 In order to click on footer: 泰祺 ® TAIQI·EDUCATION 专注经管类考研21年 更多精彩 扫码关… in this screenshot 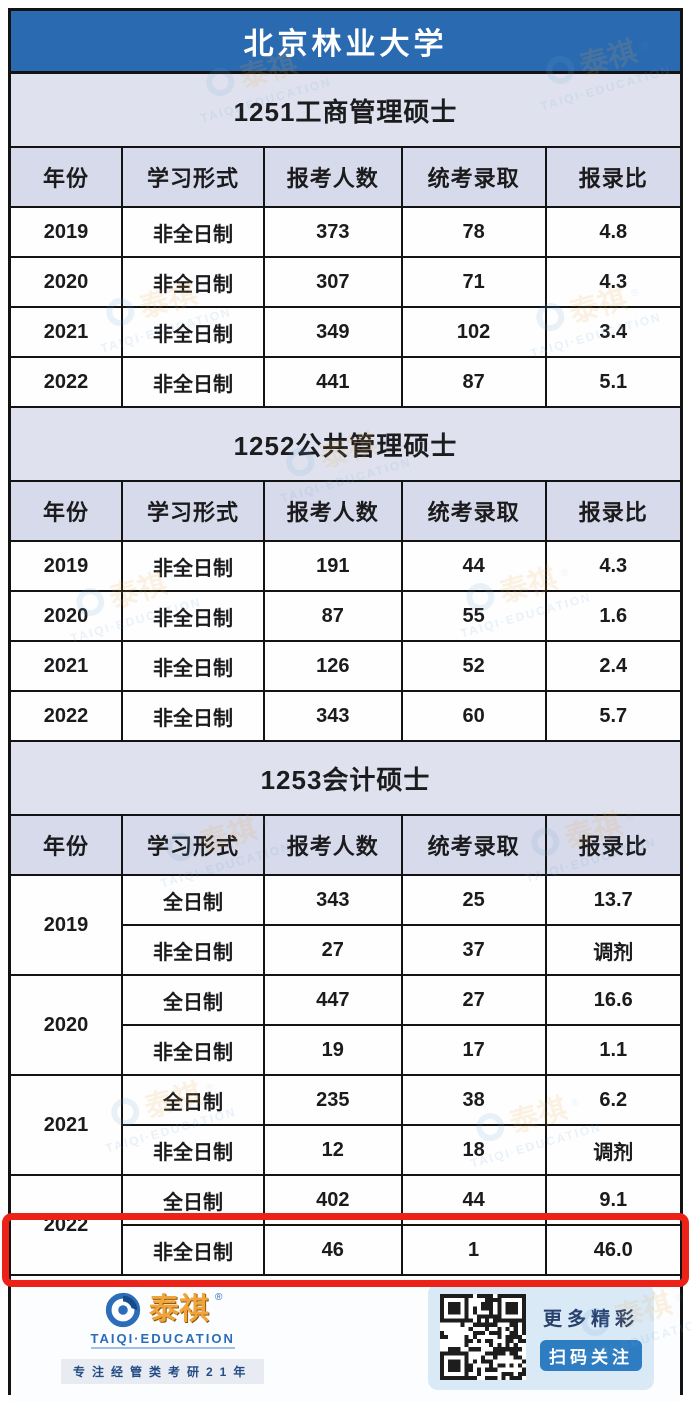, I will do `click(345, 1339)`.